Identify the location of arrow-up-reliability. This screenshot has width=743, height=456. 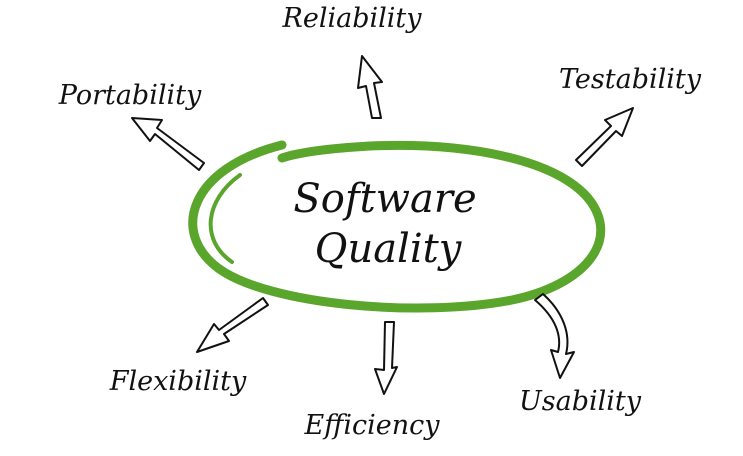
(370, 87).